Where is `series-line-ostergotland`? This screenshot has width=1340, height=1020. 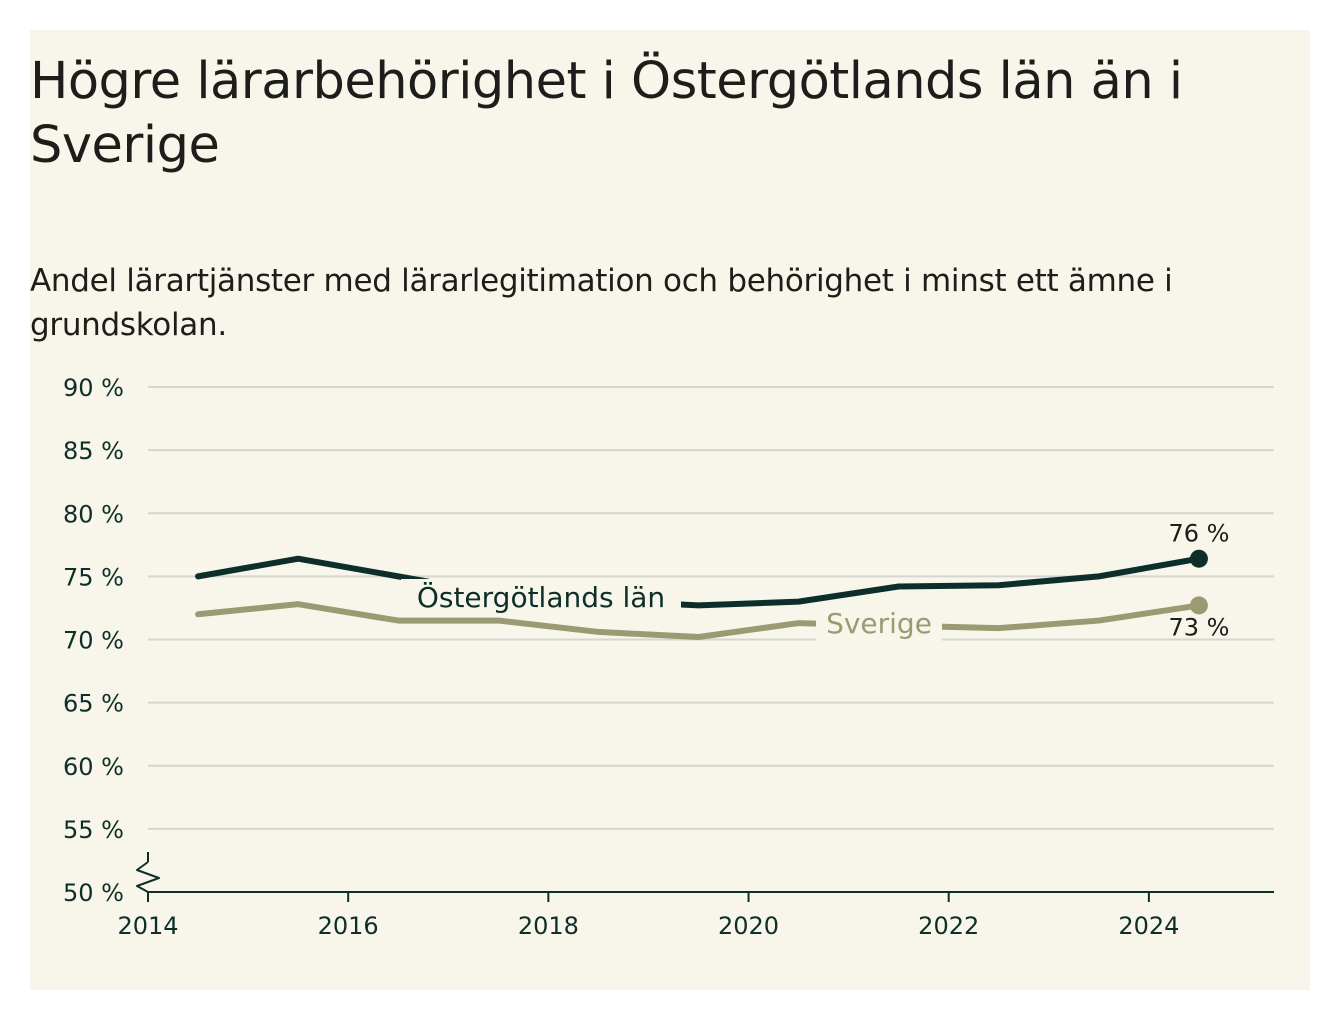
series-line-ostergotland is located at coordinates (698, 582).